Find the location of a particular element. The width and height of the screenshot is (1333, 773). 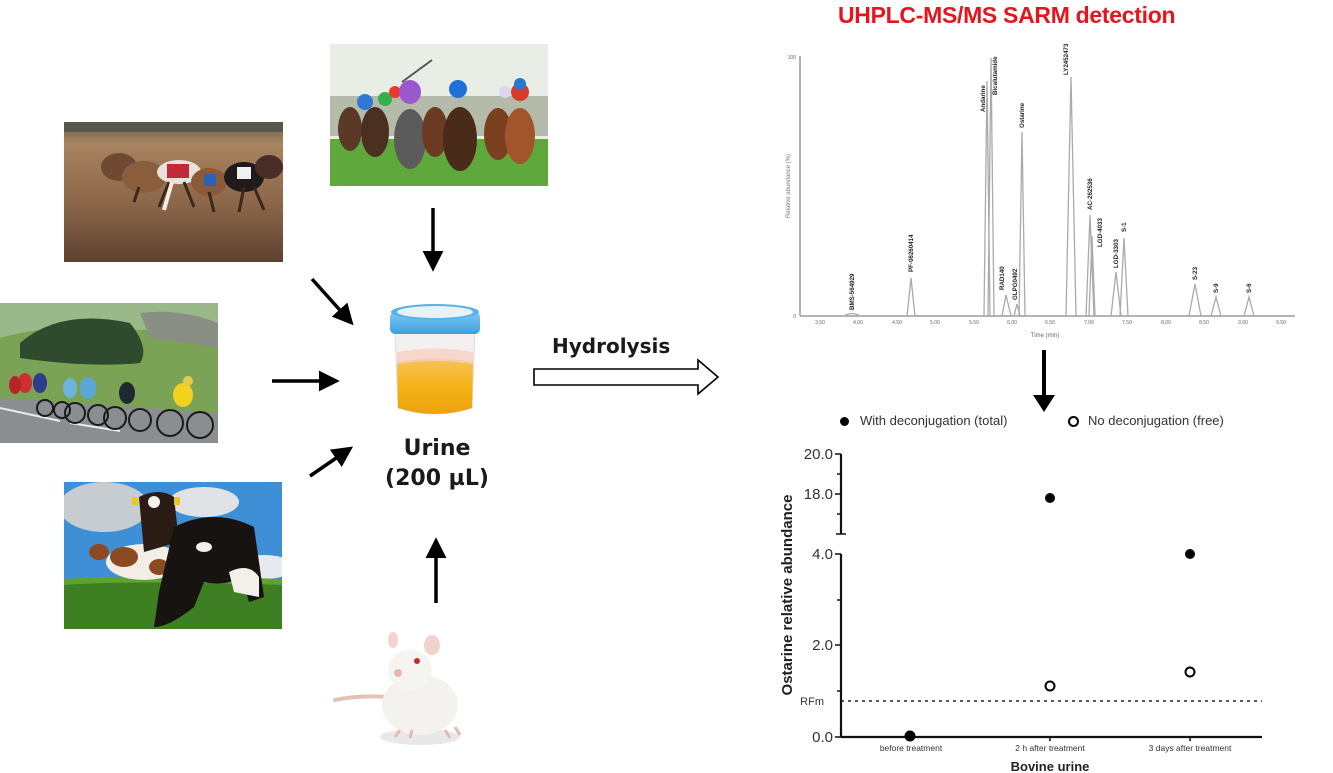

svg-text: before treatment is located at coordinates (911, 748).